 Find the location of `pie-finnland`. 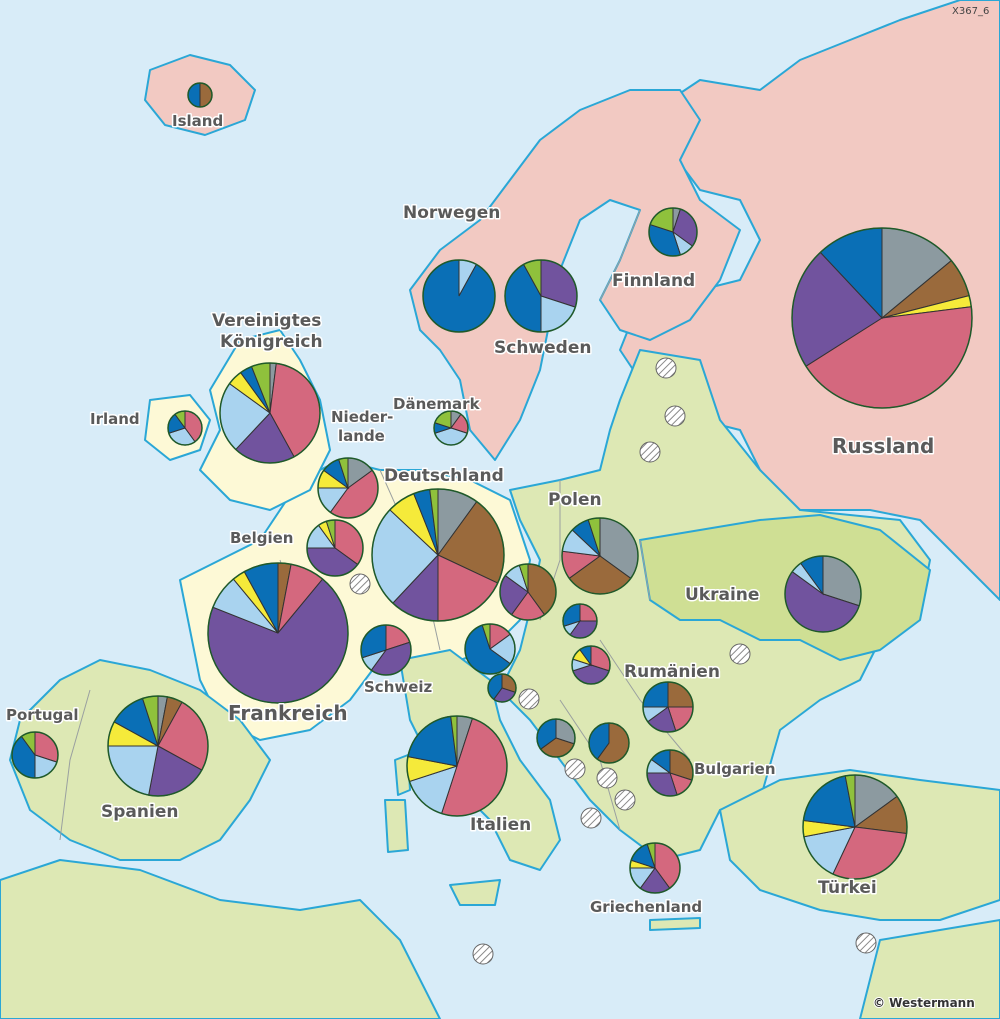

pie-finnland is located at coordinates (673, 232).